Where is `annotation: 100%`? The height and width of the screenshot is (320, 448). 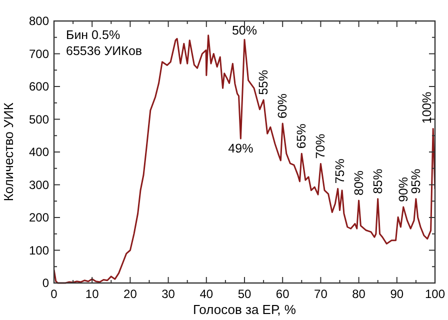
annotation: 100% is located at coordinates (427, 108).